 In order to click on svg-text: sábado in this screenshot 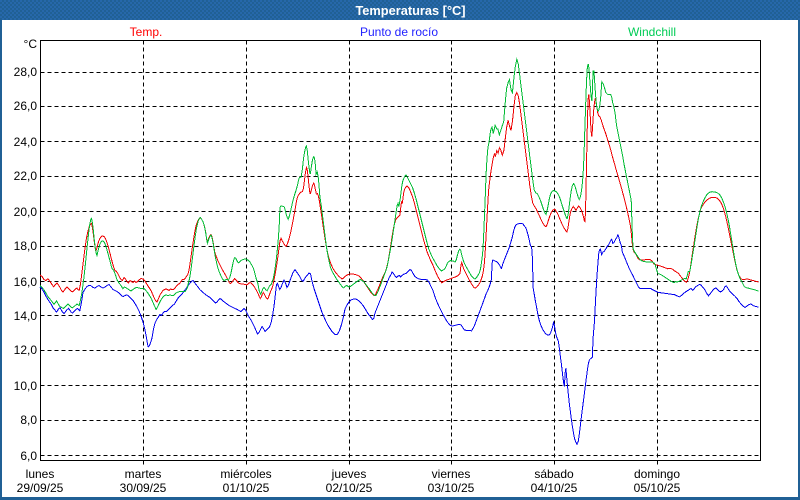, I will do `click(554, 474)`.